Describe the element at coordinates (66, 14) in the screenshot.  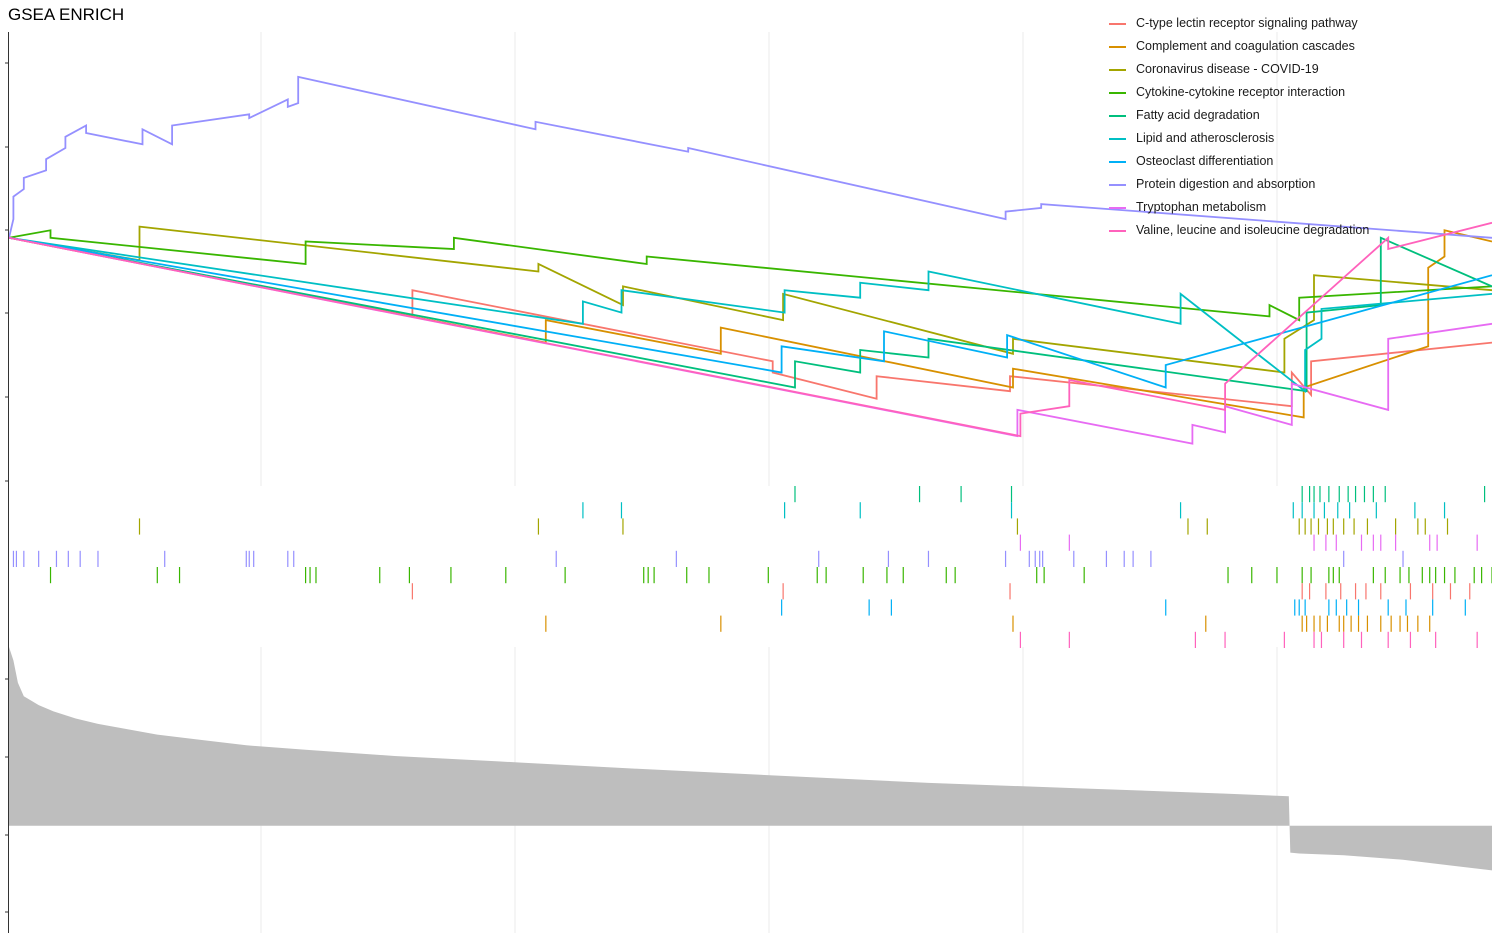
I see `chart-title: GSEA ENRICH` at that location.